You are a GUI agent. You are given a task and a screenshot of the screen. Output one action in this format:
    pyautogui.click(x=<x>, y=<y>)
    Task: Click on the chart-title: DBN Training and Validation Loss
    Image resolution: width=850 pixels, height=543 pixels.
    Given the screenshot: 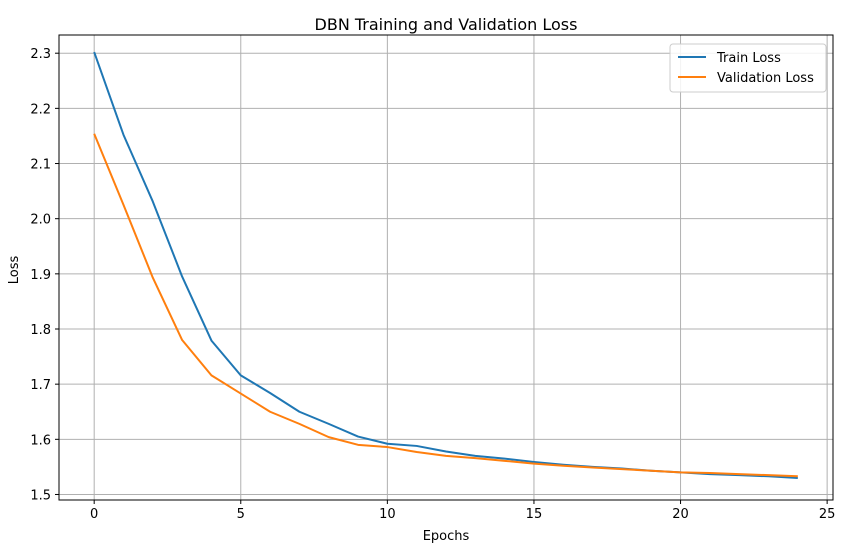 What is the action you would take?
    pyautogui.click(x=446, y=24)
    